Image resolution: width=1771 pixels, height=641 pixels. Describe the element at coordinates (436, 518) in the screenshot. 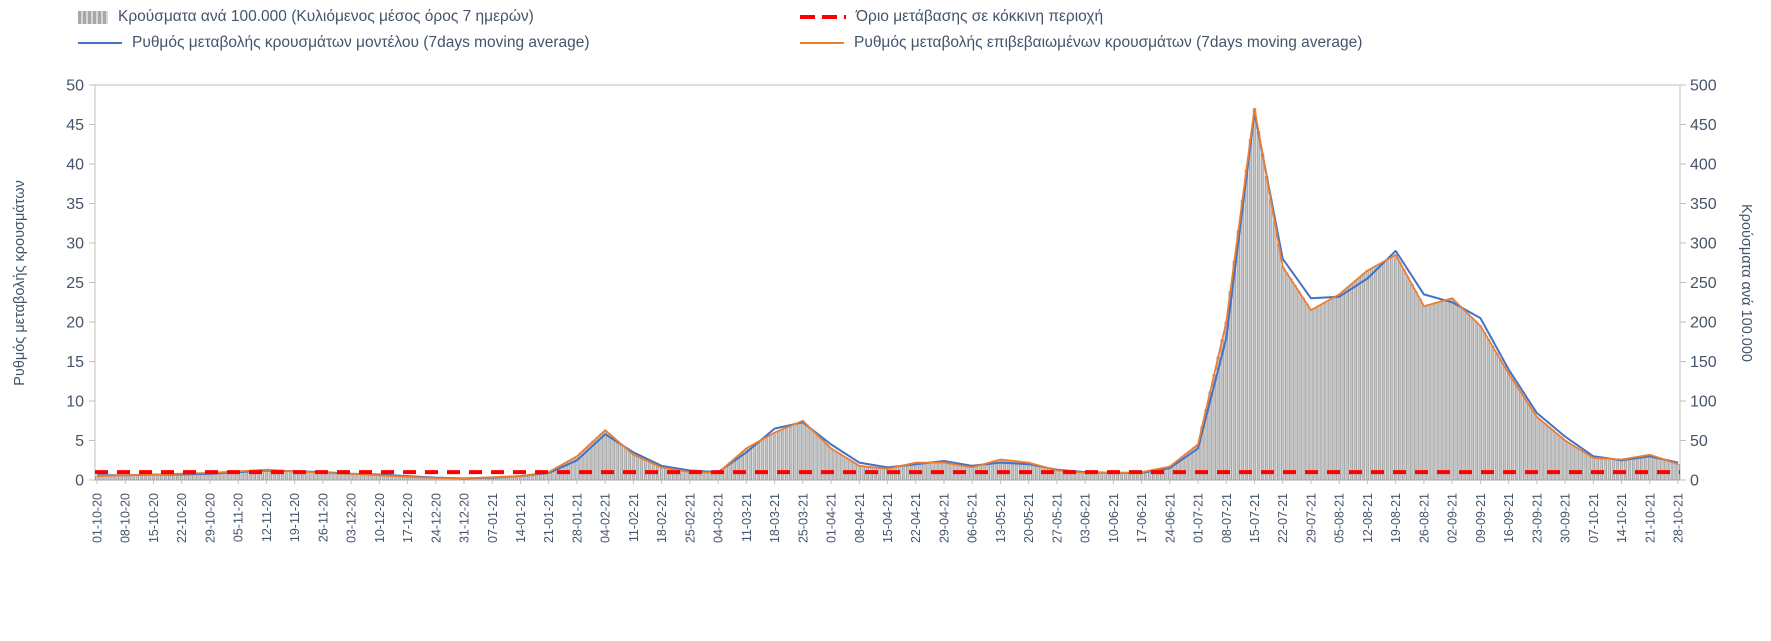

I see `x-tick-label: 24-12-20` at that location.